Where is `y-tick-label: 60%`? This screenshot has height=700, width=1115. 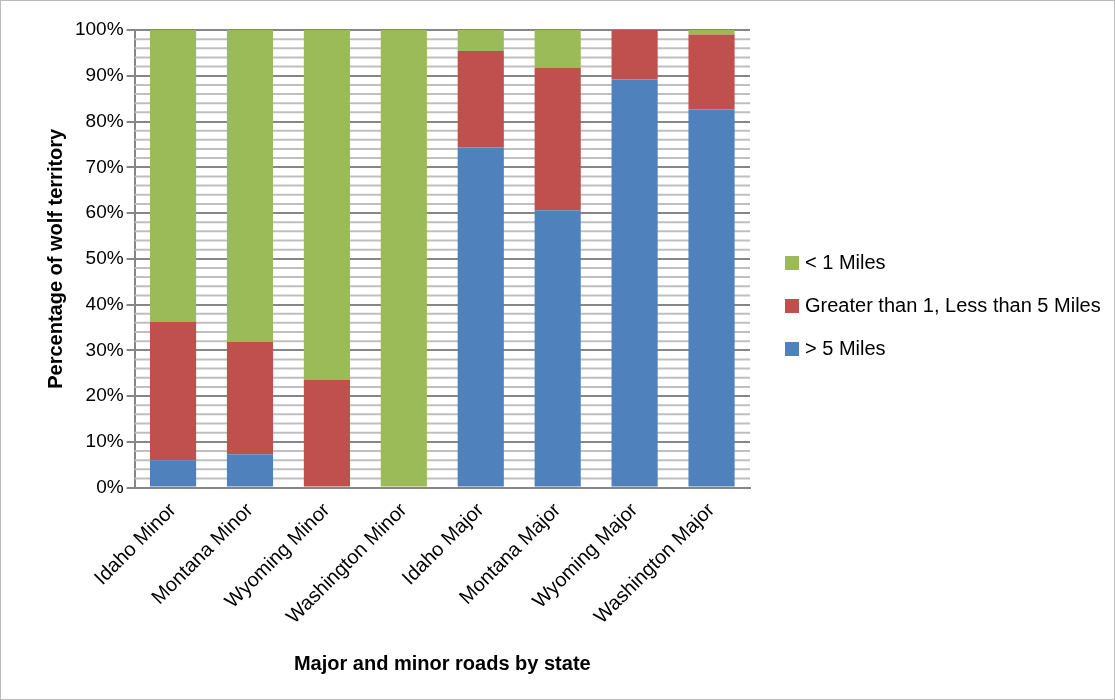
y-tick-label: 60% is located at coordinates (104, 212).